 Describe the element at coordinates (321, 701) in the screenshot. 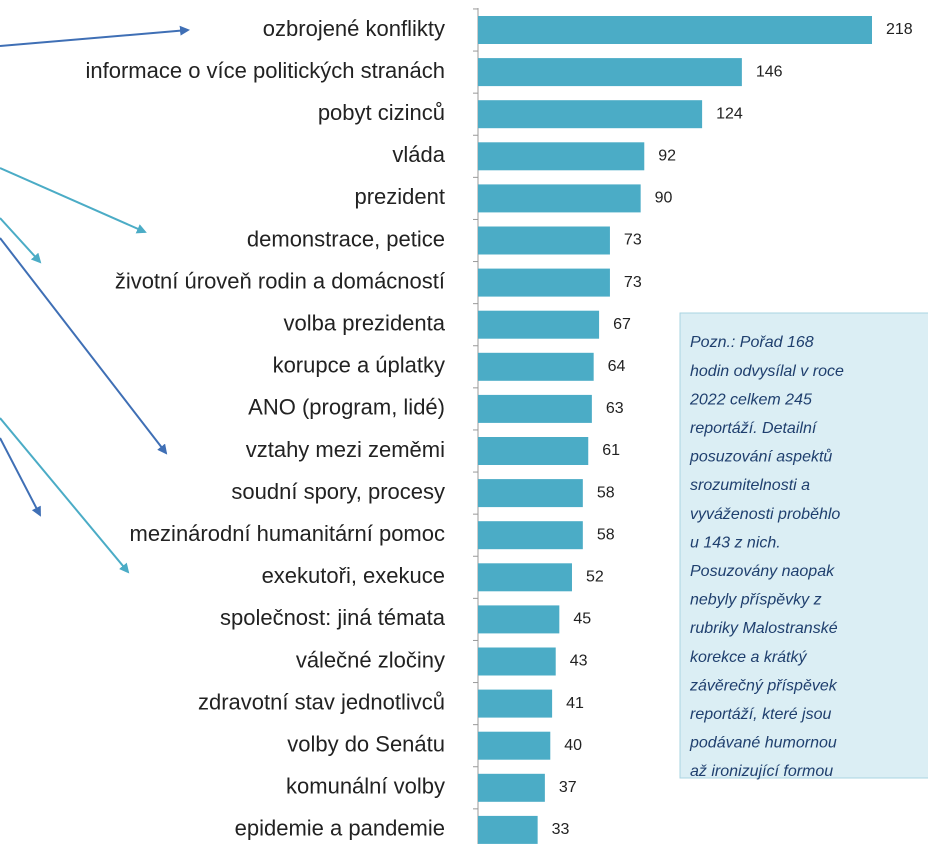

I see `category-label: zdravotní stav jednotlivců` at that location.